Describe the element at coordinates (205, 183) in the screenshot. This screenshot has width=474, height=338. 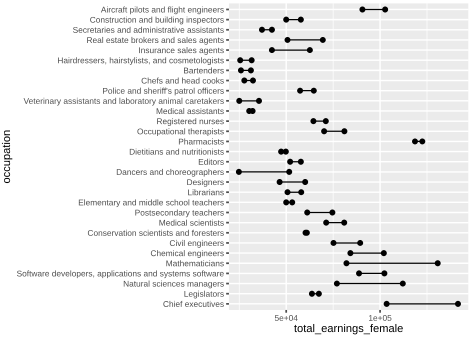
I see `y-tick-label: Designers` at that location.